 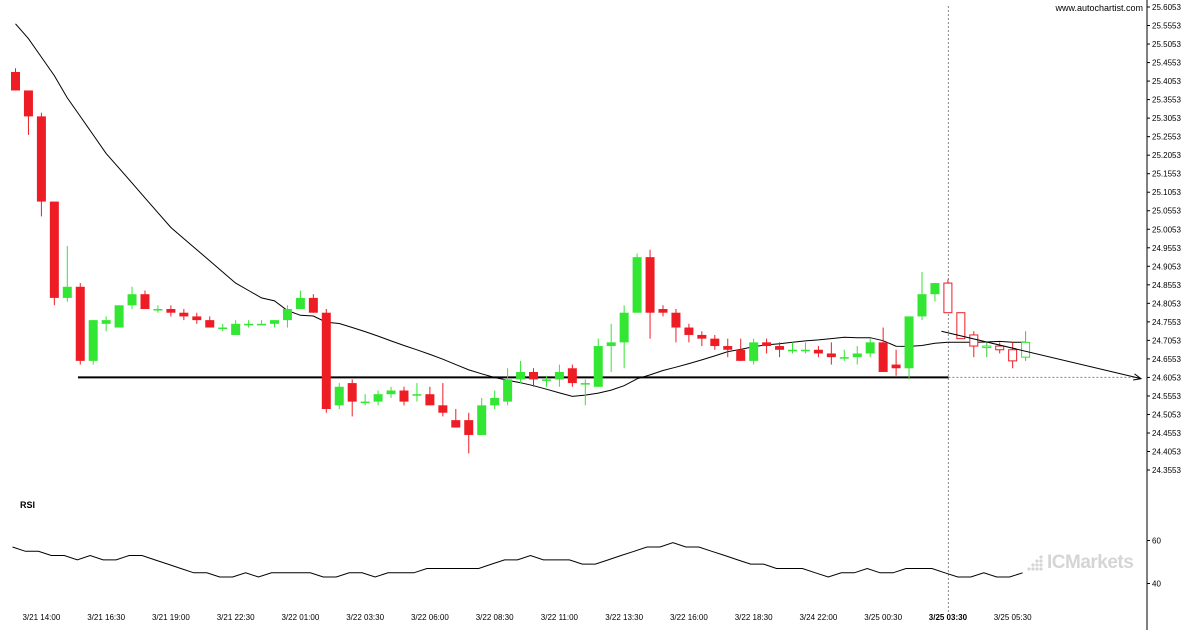 I want to click on price-tick-label: 24.4053, so click(x=1166, y=452).